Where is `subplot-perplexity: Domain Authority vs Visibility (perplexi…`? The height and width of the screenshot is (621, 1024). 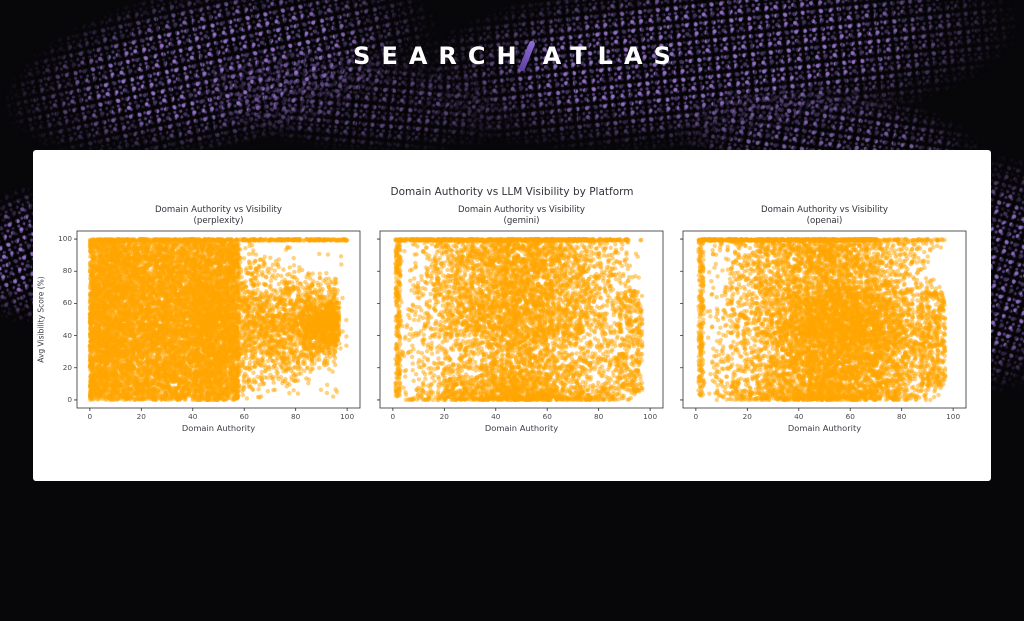 subplot-perplexity: Domain Authority vs Visibility (perplexi… is located at coordinates (213, 319).